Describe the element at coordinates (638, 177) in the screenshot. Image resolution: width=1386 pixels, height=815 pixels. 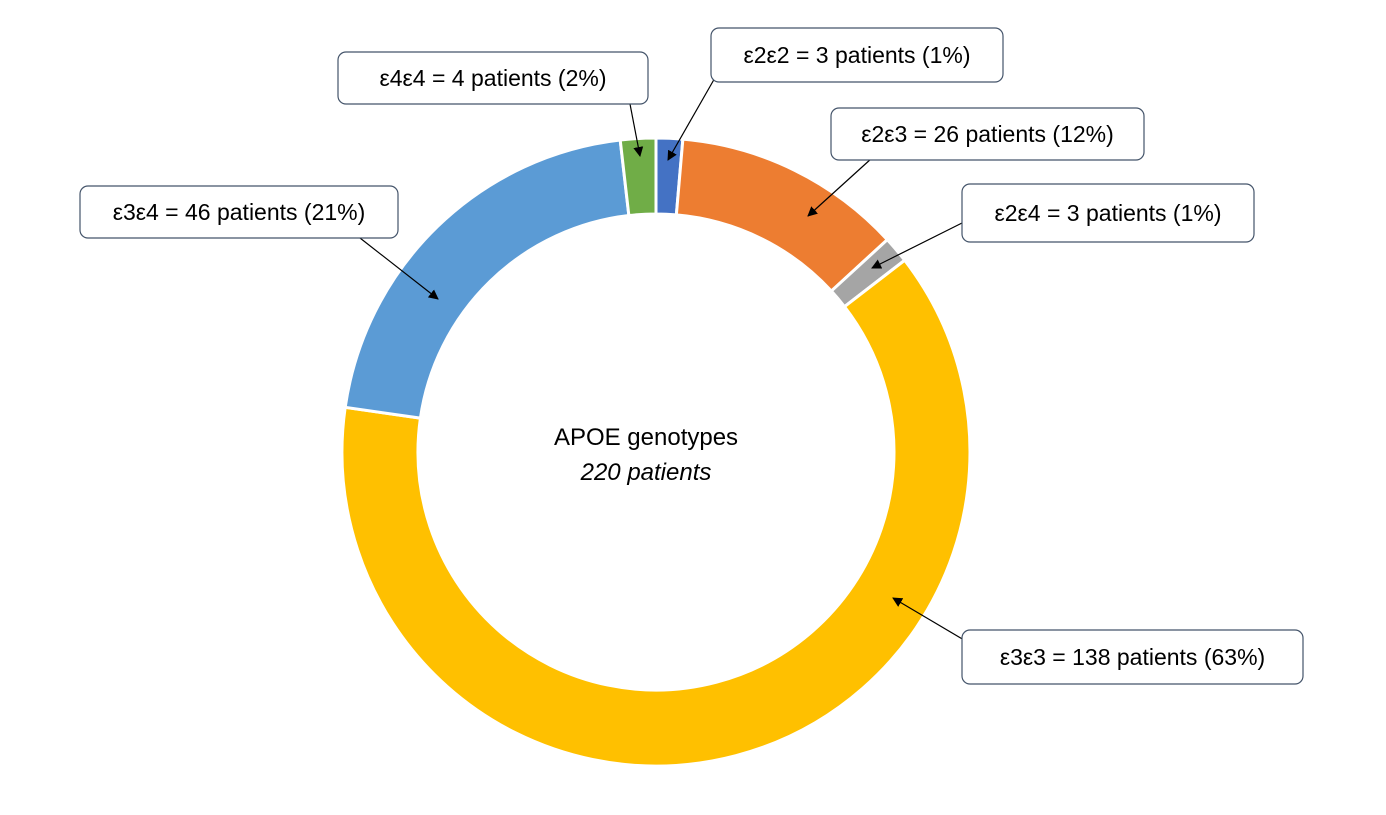
I see `slice-ε4ε4` at that location.